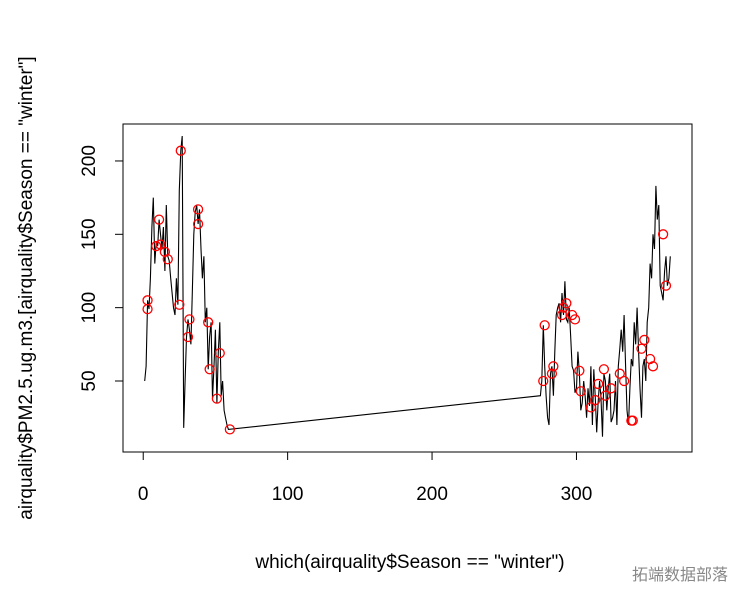  Describe the element at coordinates (432, 494) in the screenshot. I see `x-tick-label: 200` at that location.